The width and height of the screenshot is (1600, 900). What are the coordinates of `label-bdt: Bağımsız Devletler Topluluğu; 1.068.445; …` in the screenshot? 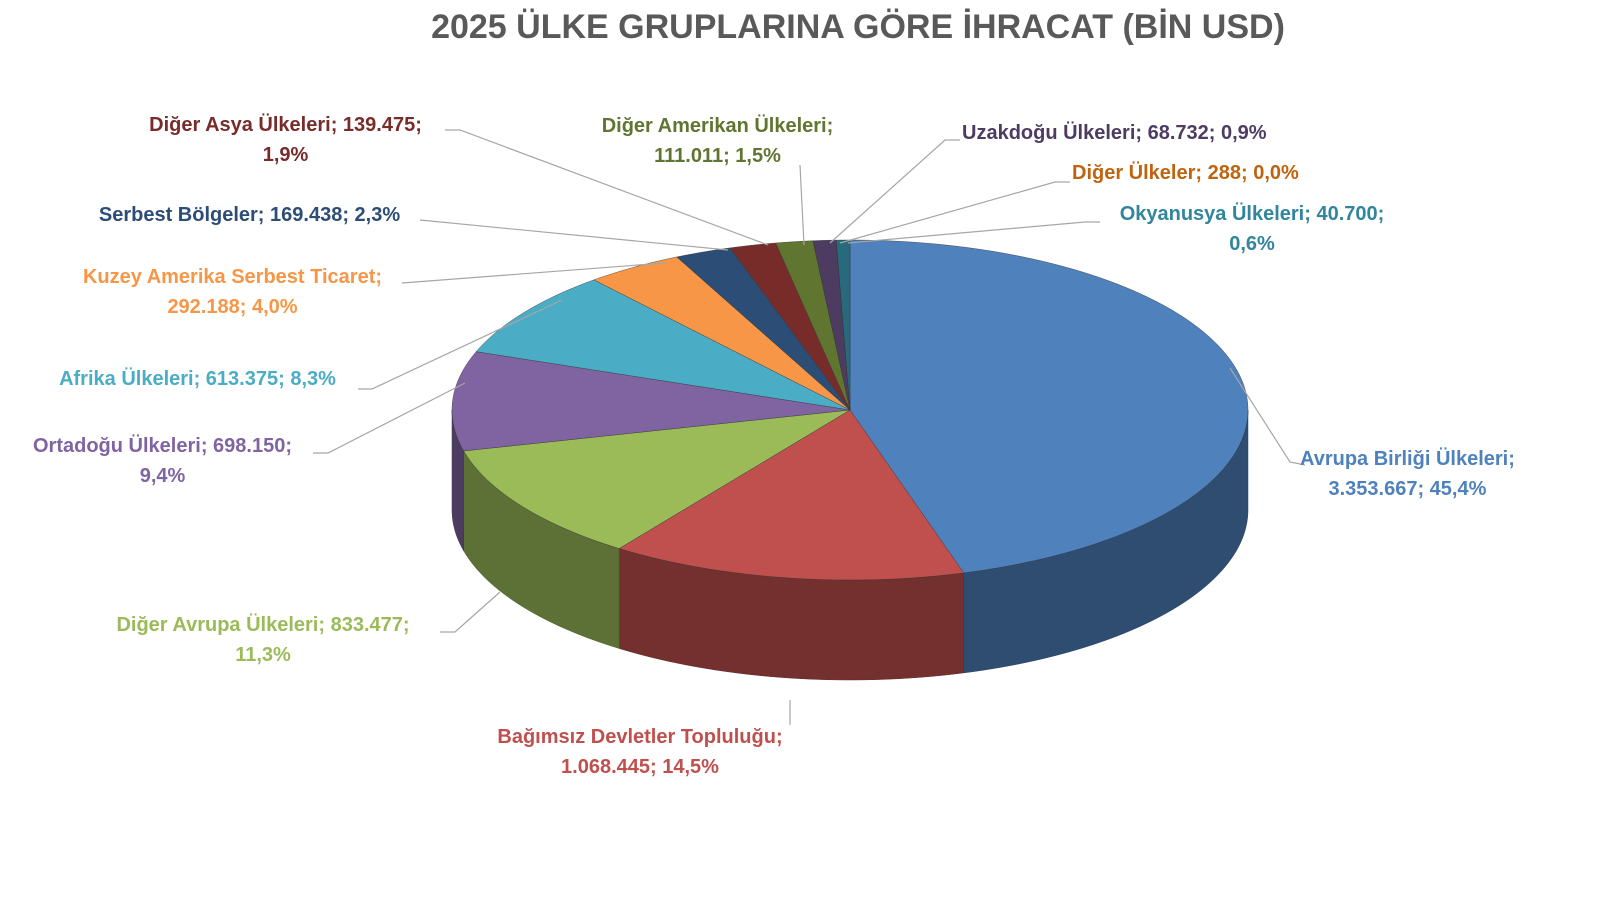 It's located at (640, 752).